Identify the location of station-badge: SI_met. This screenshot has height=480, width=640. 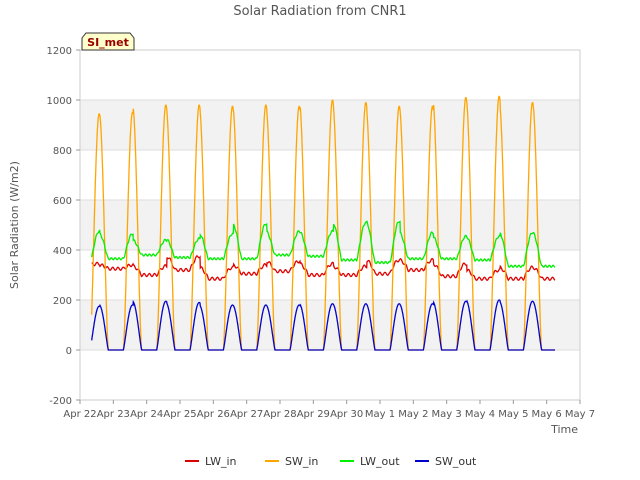
(108, 41).